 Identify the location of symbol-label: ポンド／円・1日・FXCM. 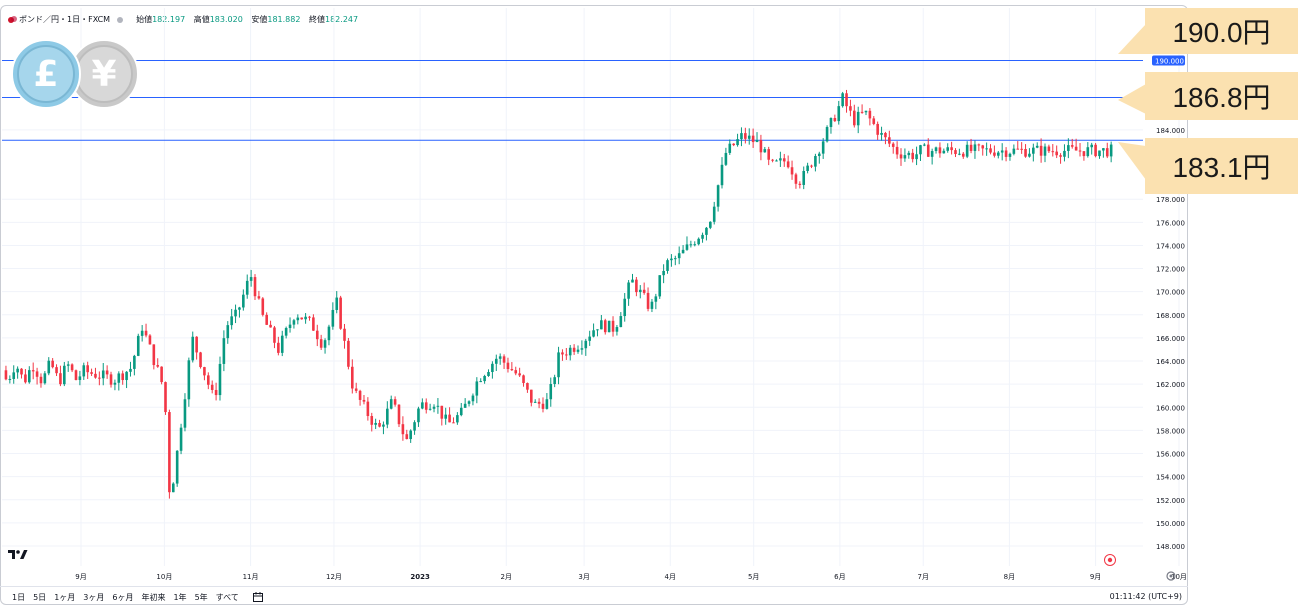
(59, 19).